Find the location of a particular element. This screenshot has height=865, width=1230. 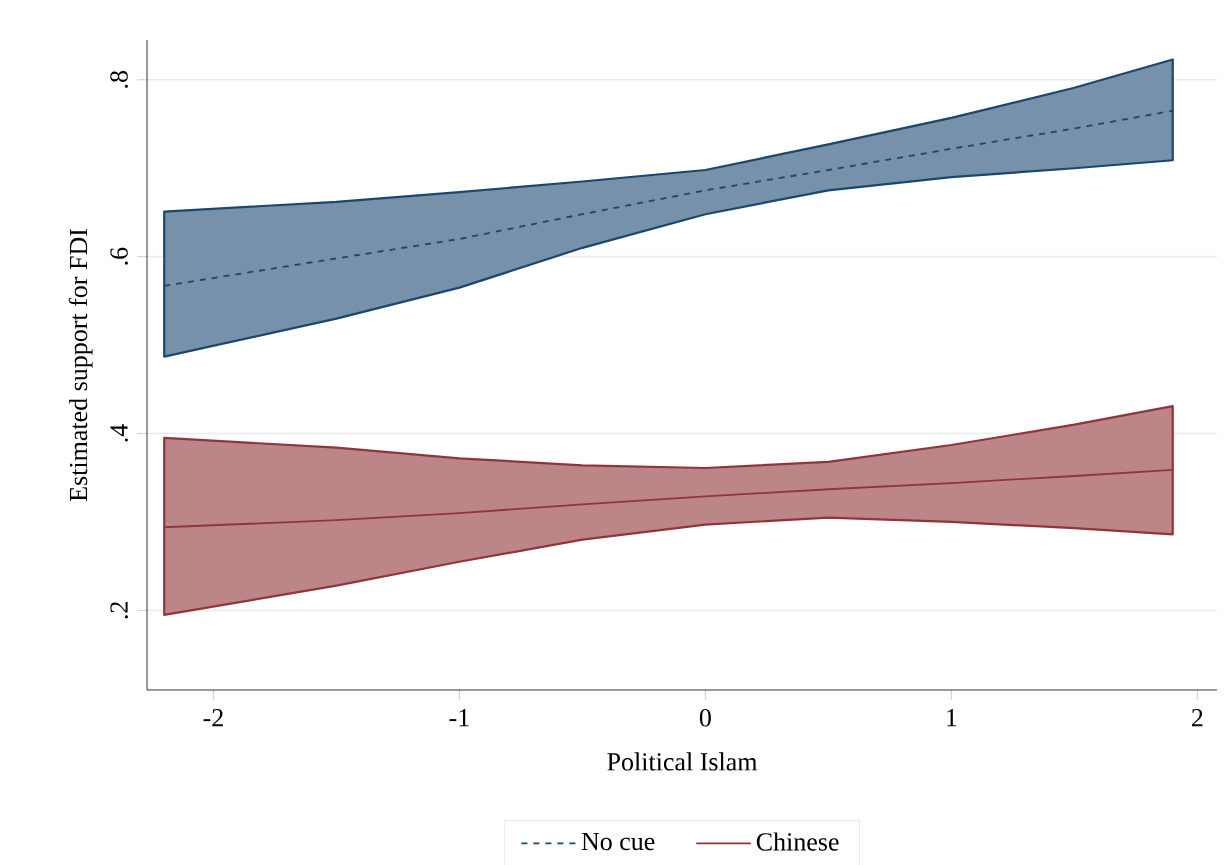

x-axis-title: Political Islam is located at coordinates (682, 761).